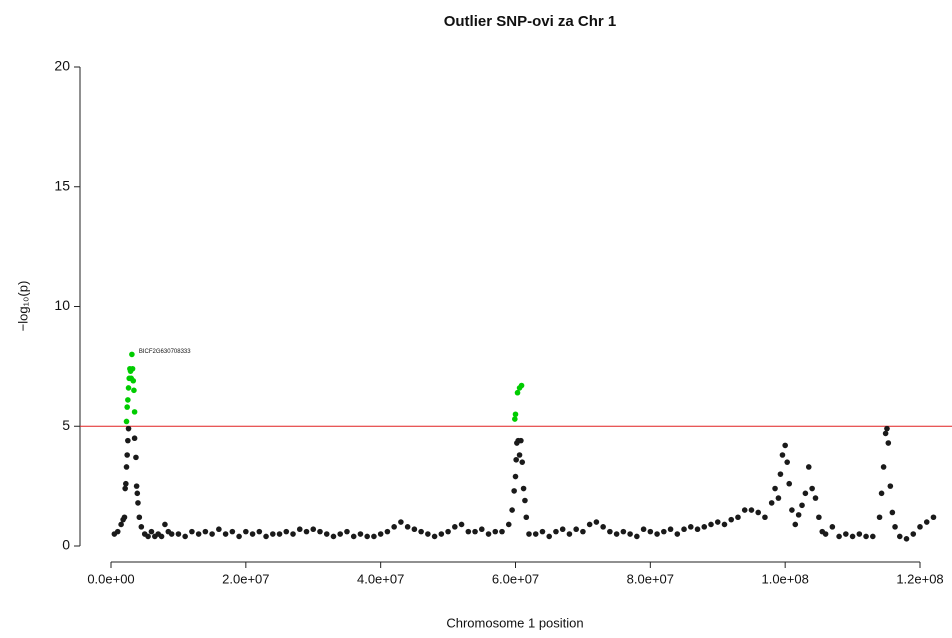 The width and height of the screenshot is (952, 638). Describe the element at coordinates (650, 578) in the screenshot. I see `x-tick-label: 8.0e+07` at that location.